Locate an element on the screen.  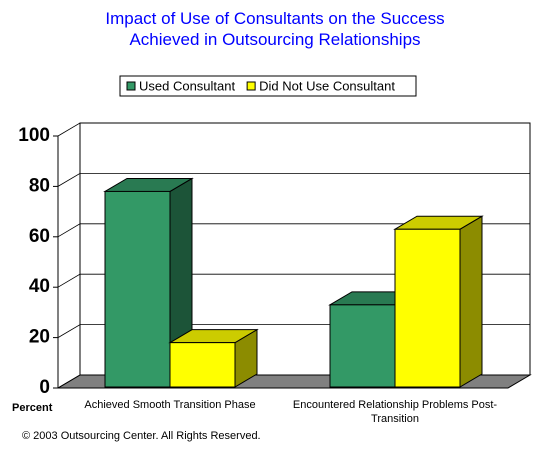
x-tick-label: Achieved Smooth Transition Phase is located at coordinates (170, 405).